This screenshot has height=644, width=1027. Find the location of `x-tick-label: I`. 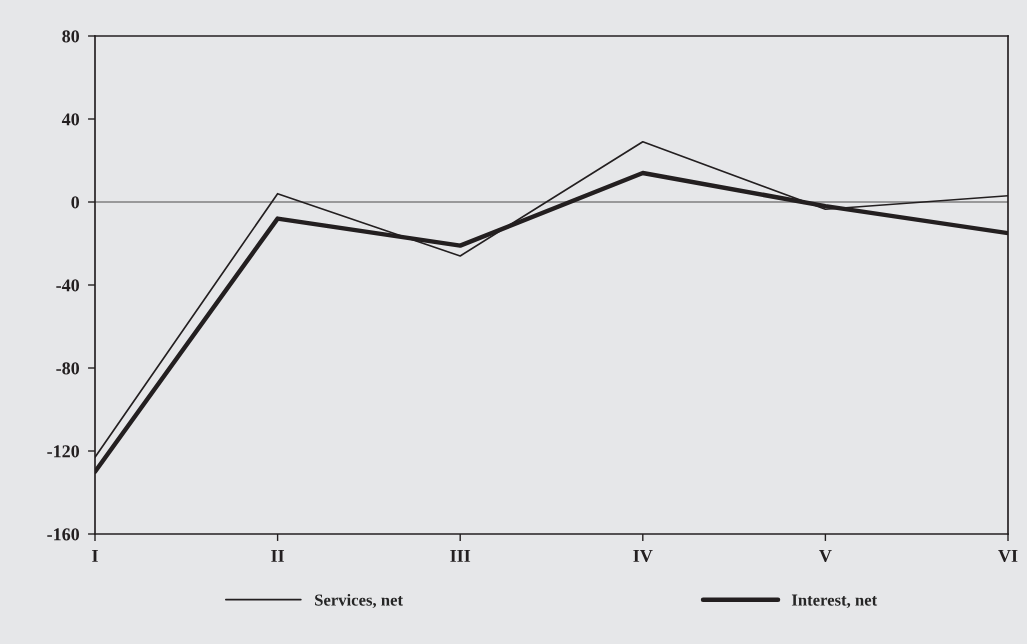

x-tick-label: I is located at coordinates (95, 555).